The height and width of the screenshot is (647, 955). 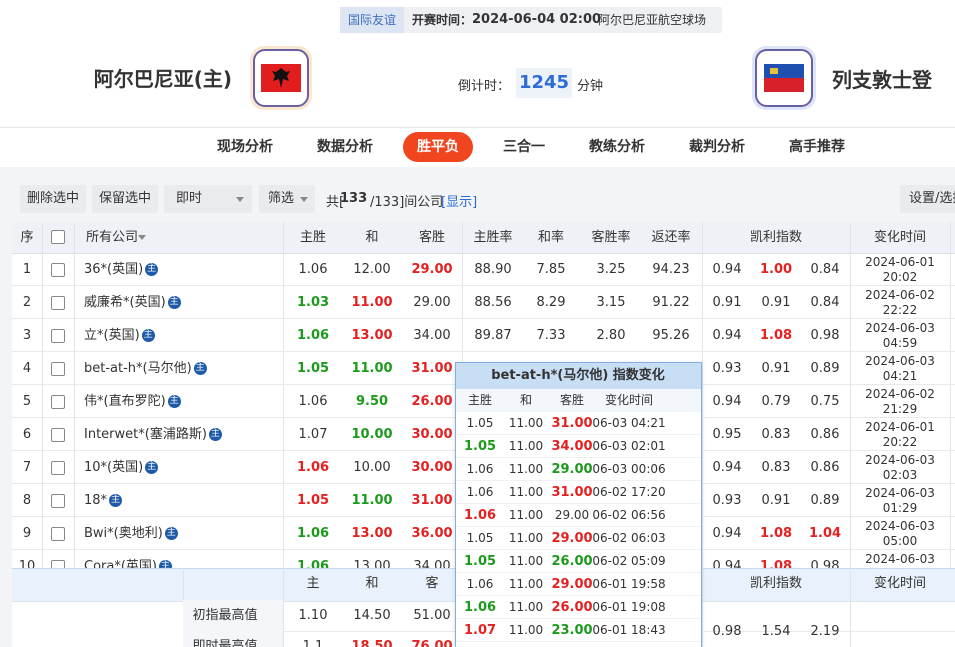 What do you see at coordinates (153, 434) in the screenshot?
I see `company-name: Interwet*(塞浦路斯) 主` at bounding box center [153, 434].